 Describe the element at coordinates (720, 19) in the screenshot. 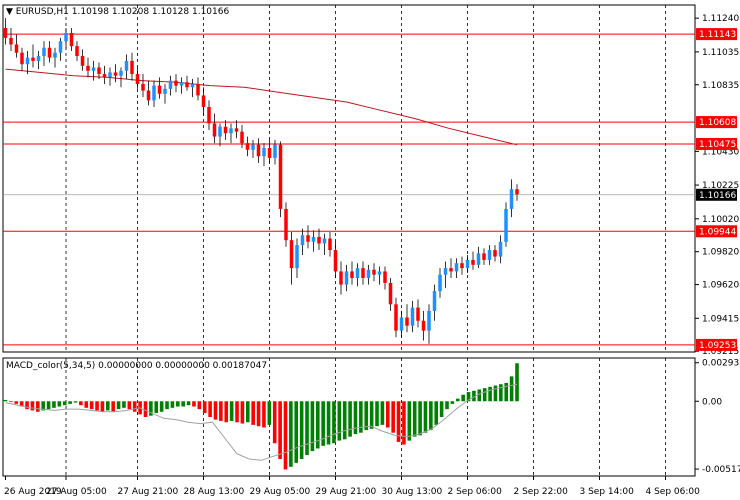

I see `y-tick-label: 1.11240` at that location.